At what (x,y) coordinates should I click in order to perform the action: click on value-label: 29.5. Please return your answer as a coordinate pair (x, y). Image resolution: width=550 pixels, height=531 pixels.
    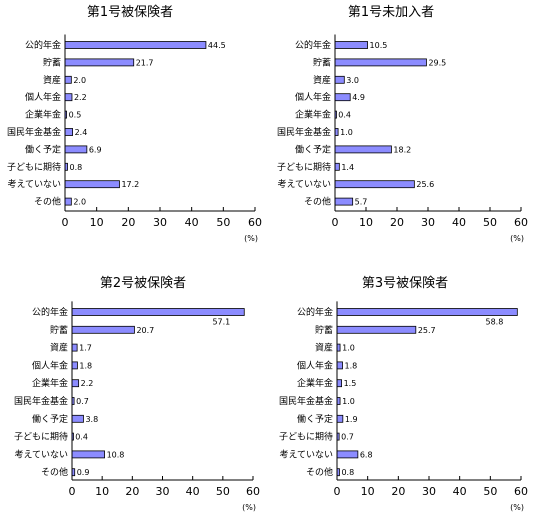
    Looking at the image, I should click on (437, 62).